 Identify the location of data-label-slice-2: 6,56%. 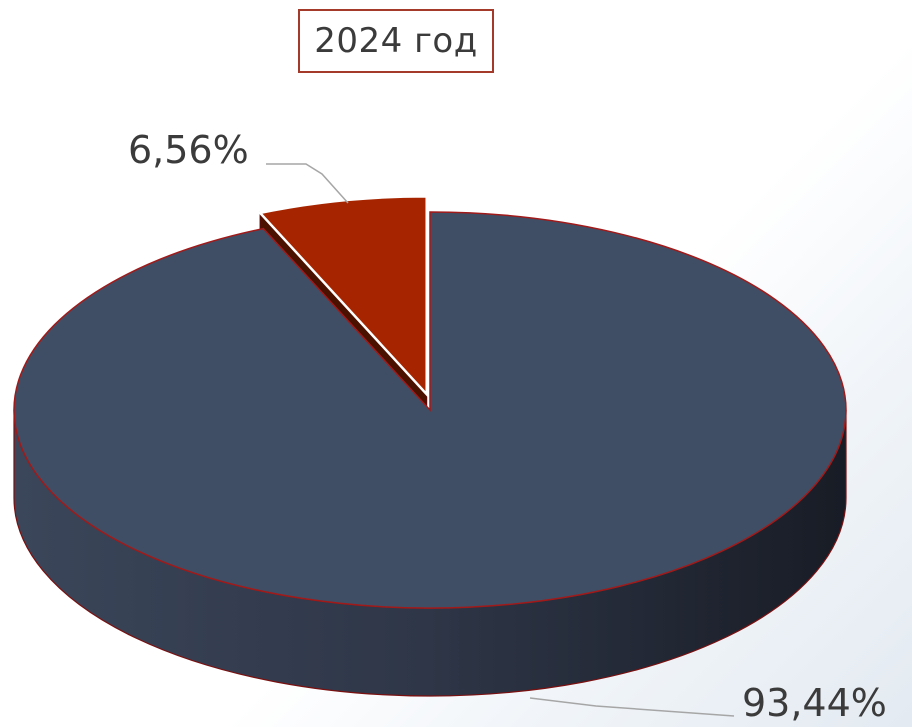
(188, 150).